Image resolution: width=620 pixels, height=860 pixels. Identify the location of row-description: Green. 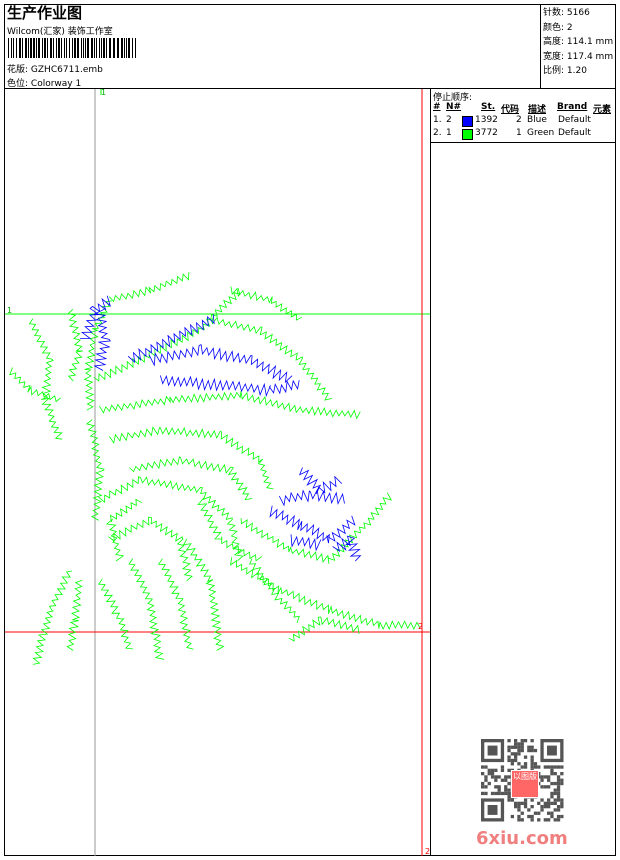
(541, 133).